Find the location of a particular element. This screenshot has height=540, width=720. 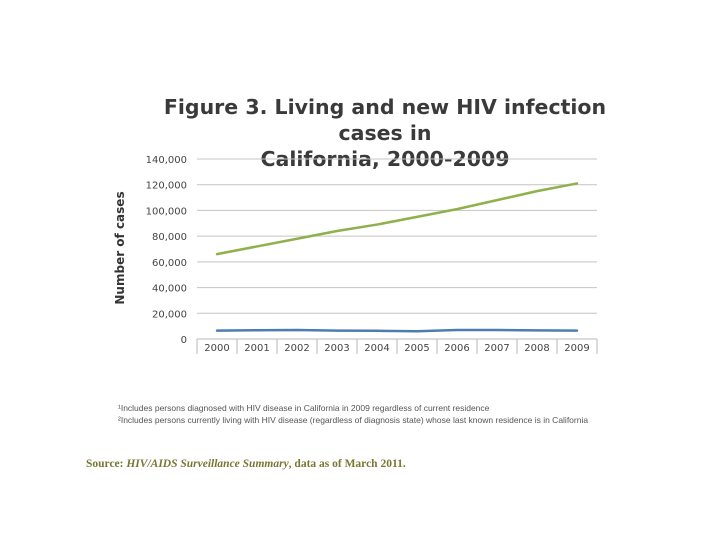

x-tick-label: 2007 is located at coordinates (496, 348).